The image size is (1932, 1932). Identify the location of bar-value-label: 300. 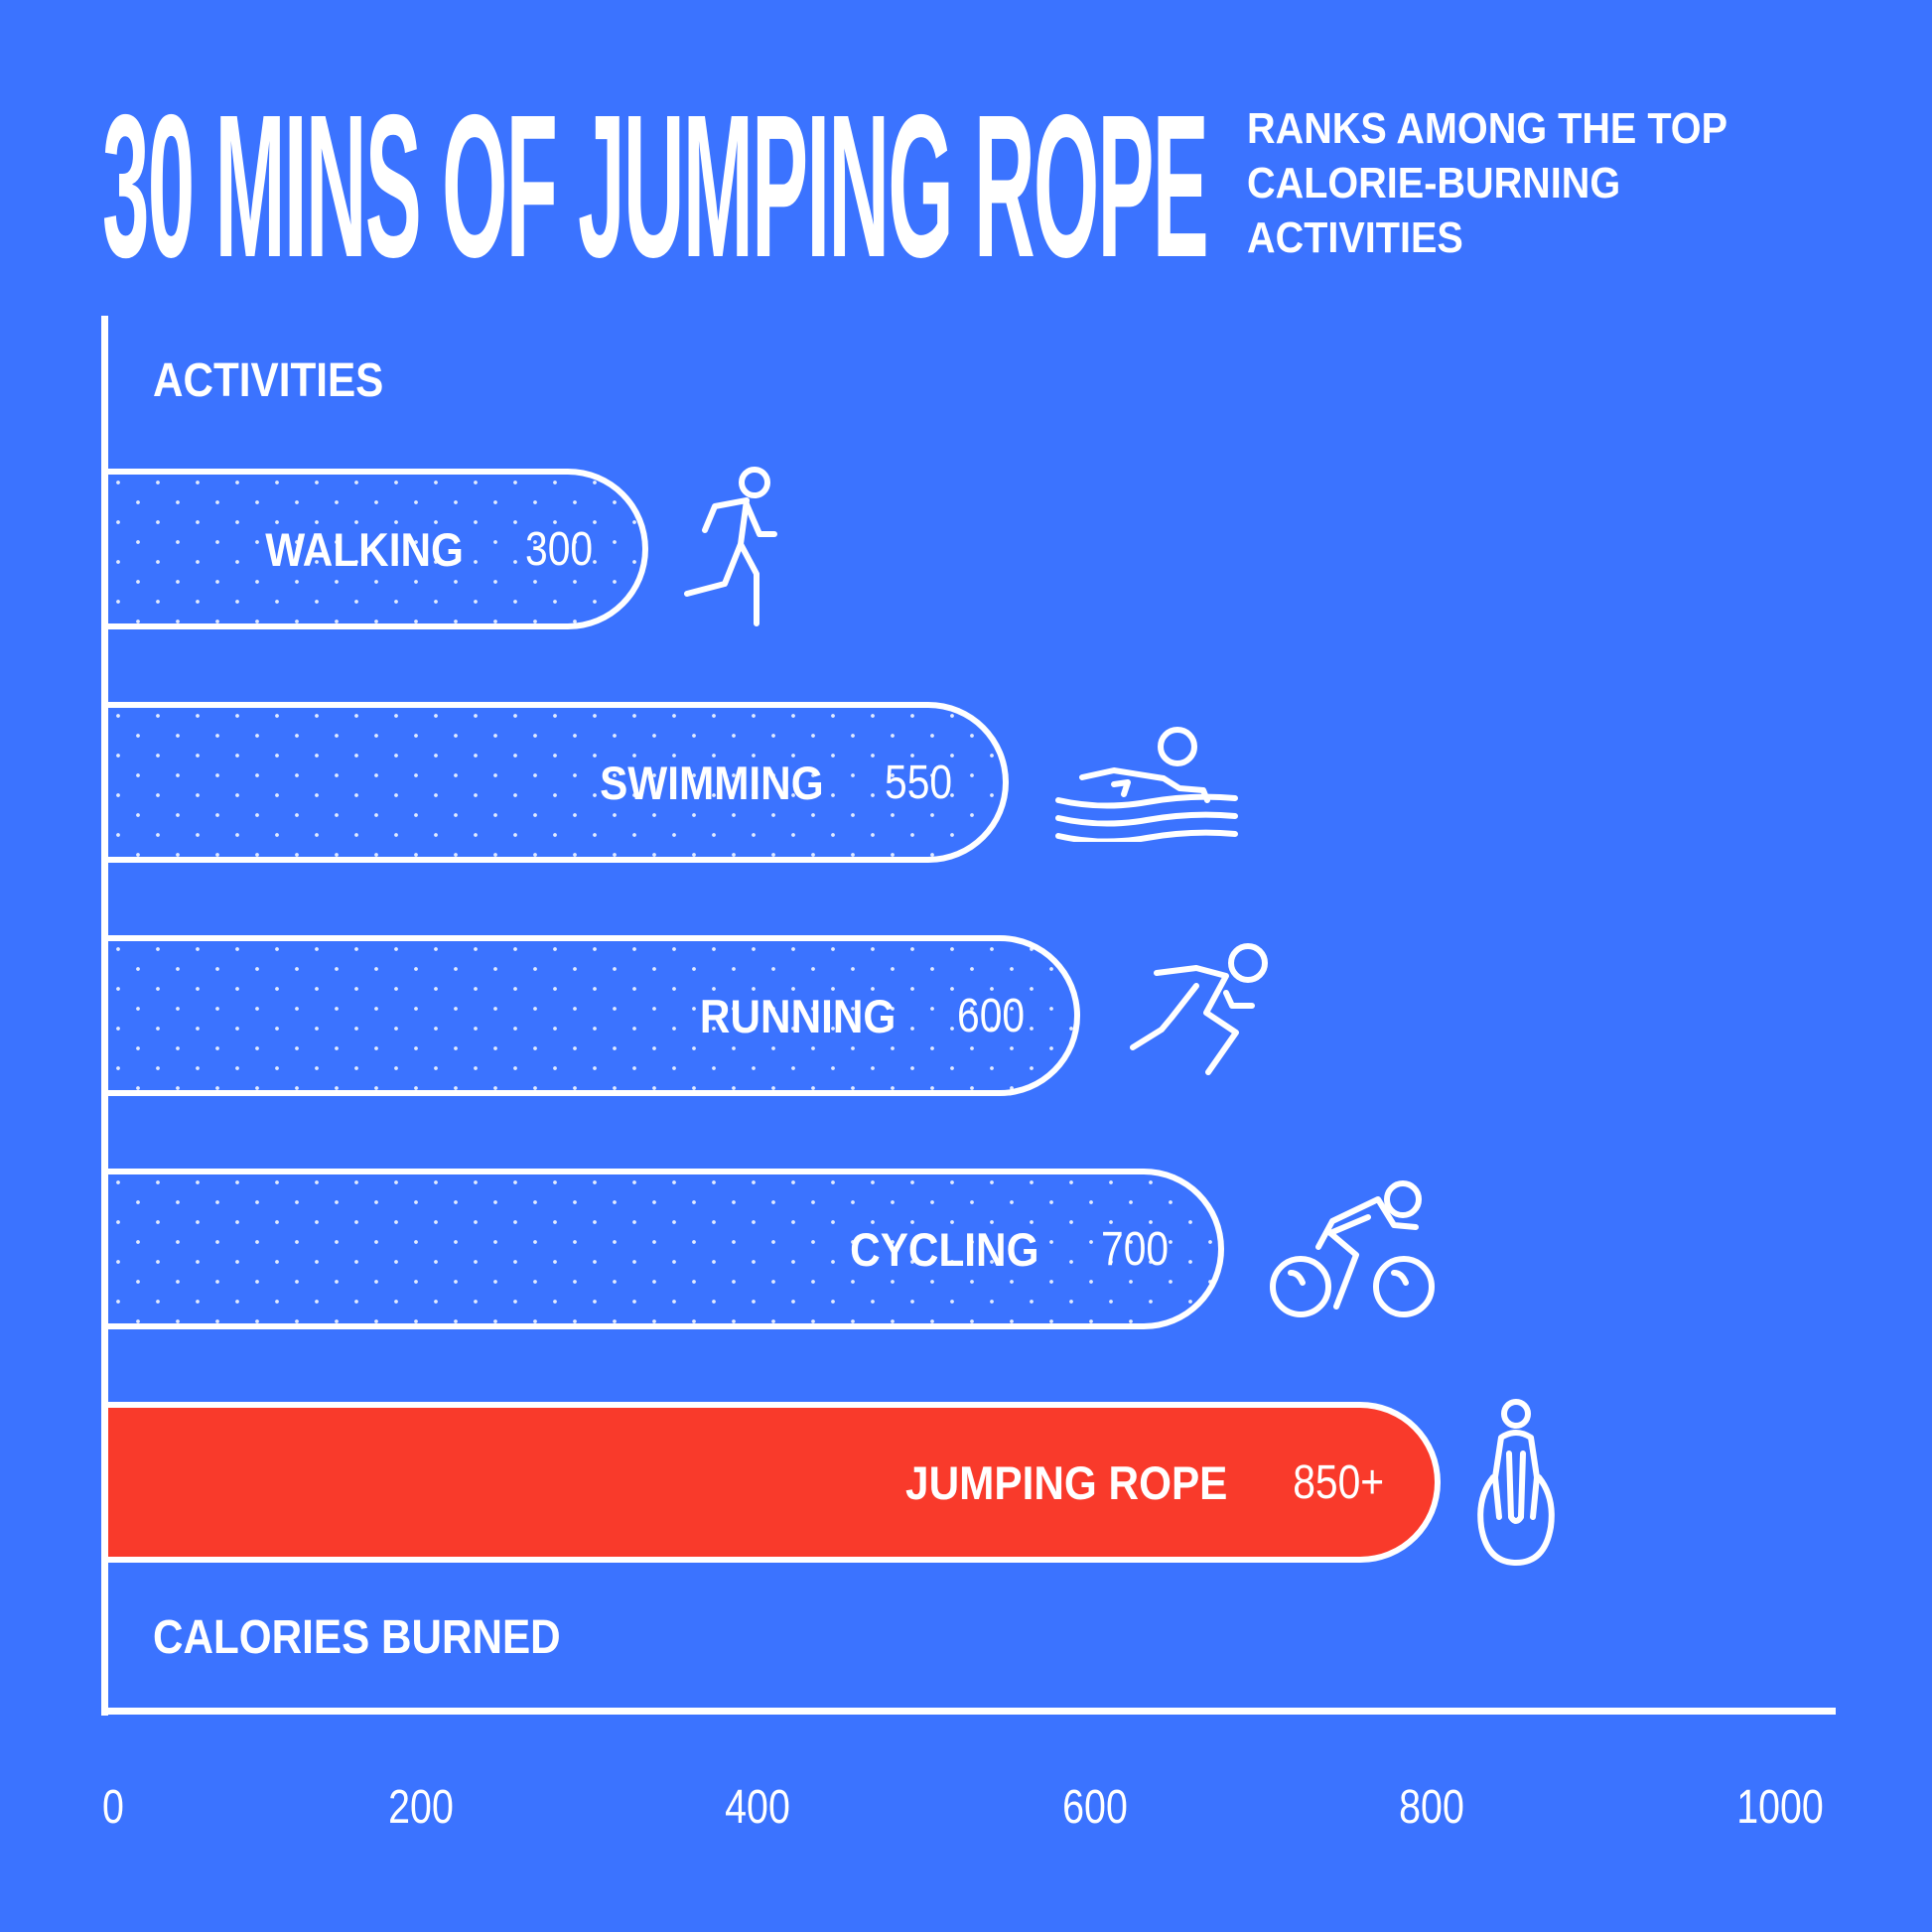
(558, 549).